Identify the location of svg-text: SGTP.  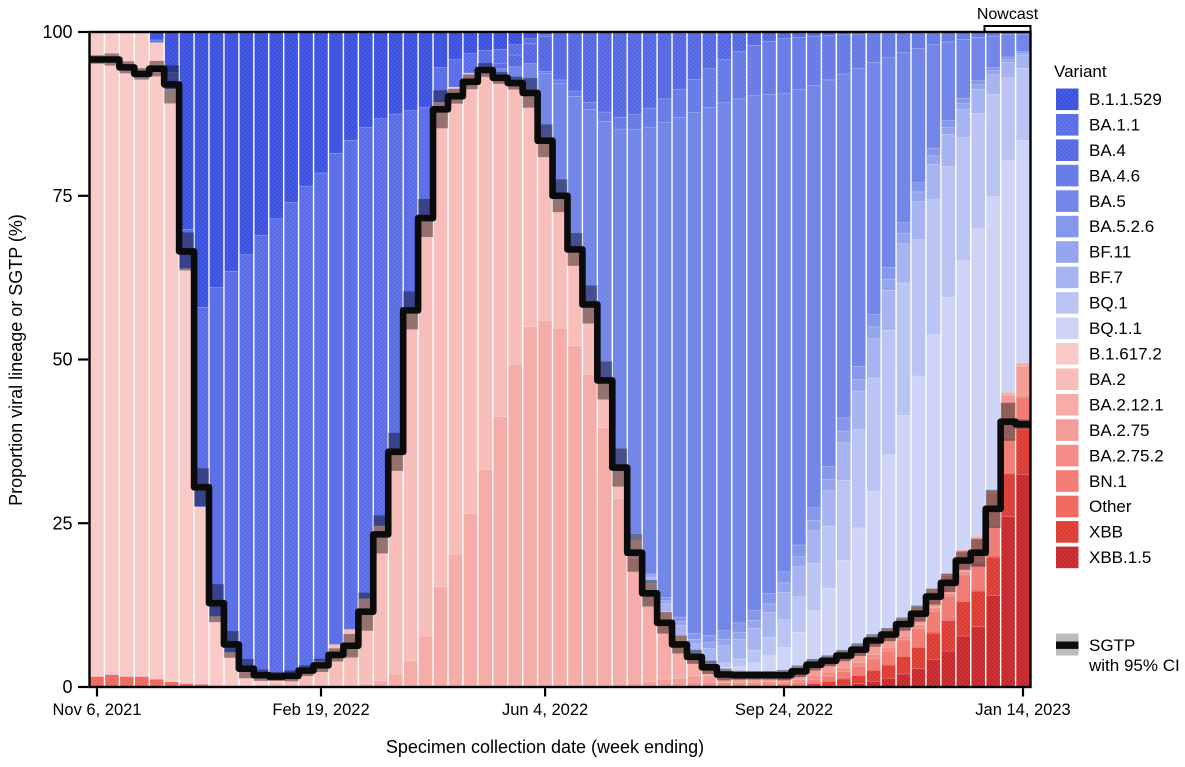
(1112, 645).